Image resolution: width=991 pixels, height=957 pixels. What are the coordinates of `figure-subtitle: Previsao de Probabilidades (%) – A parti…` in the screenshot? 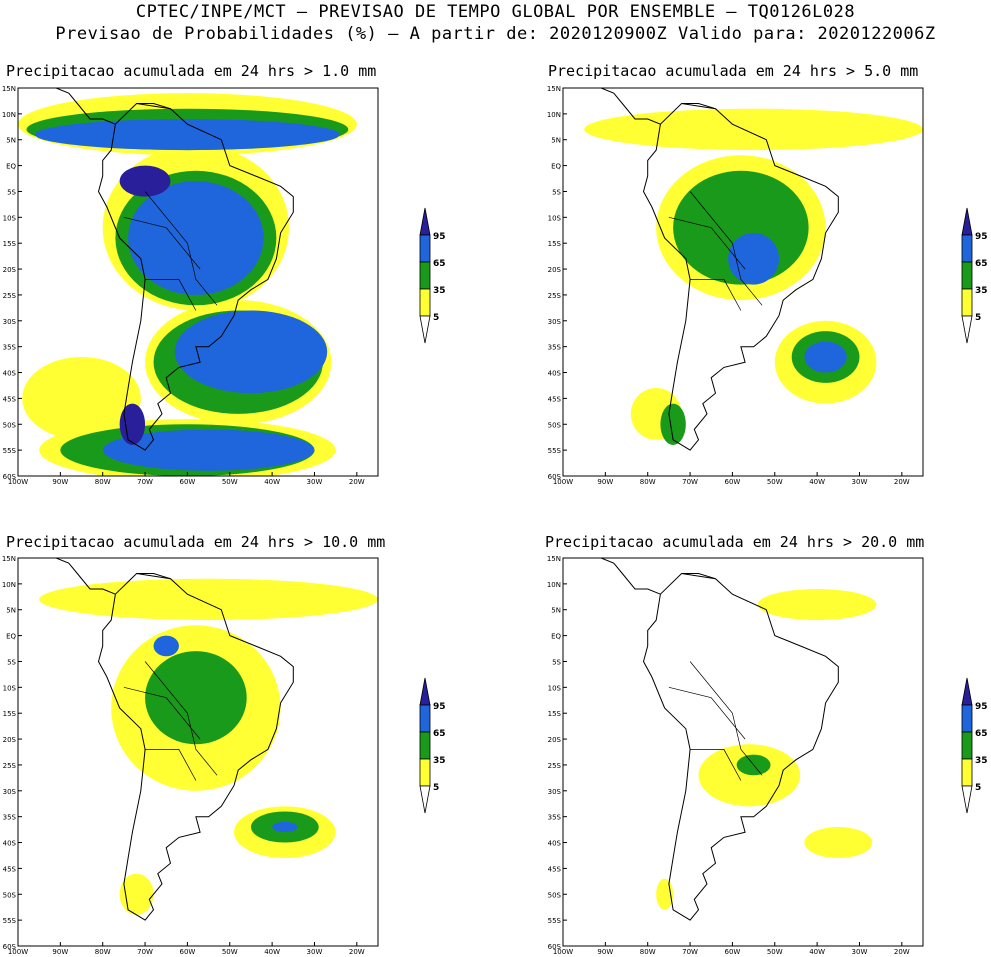 It's located at (495, 34).